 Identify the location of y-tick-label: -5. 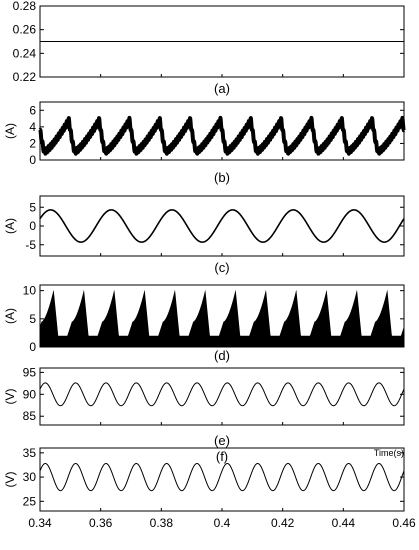
(30, 245).